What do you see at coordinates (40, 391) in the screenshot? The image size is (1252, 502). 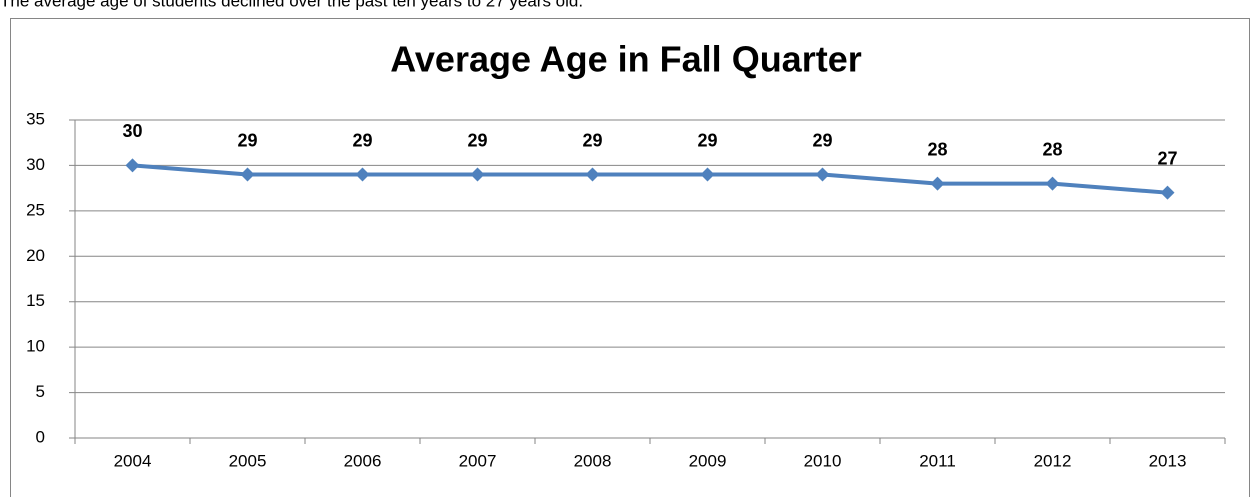 I see `y-tick-label: 5` at bounding box center [40, 391].